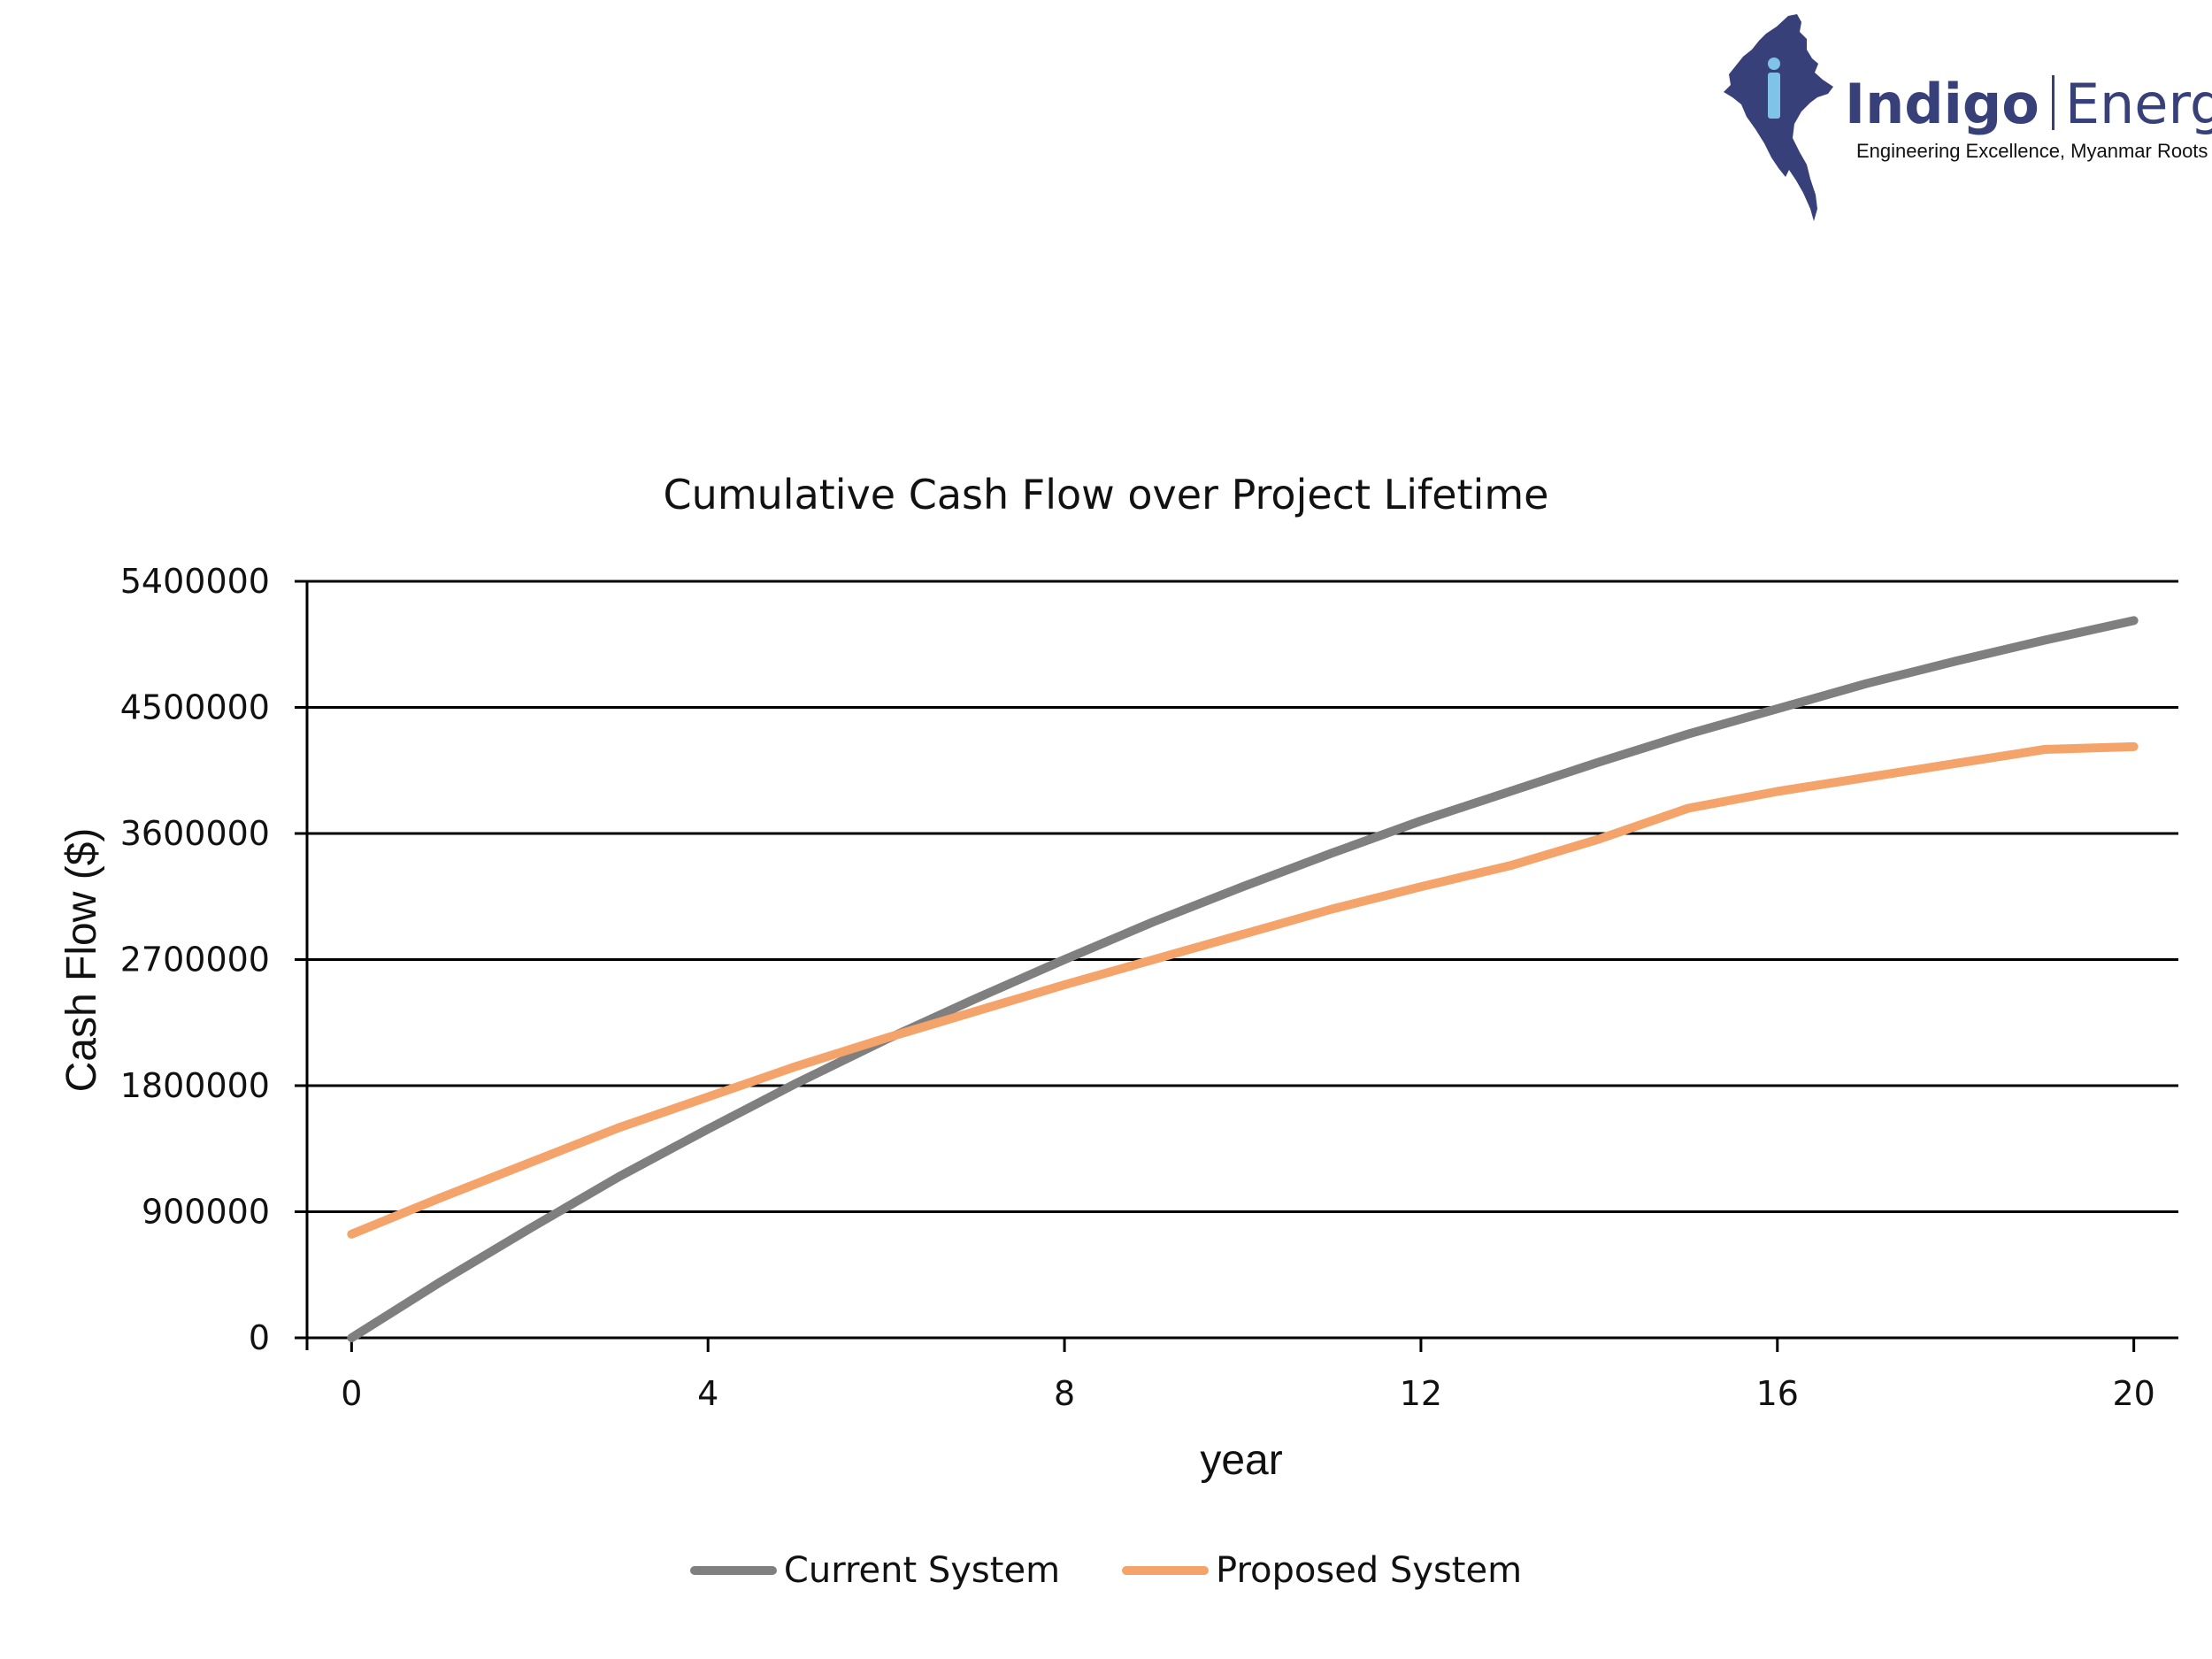 Image resolution: width=2212 pixels, height=1659 pixels. I want to click on brand-i-accent-icon, so click(1774, 96).